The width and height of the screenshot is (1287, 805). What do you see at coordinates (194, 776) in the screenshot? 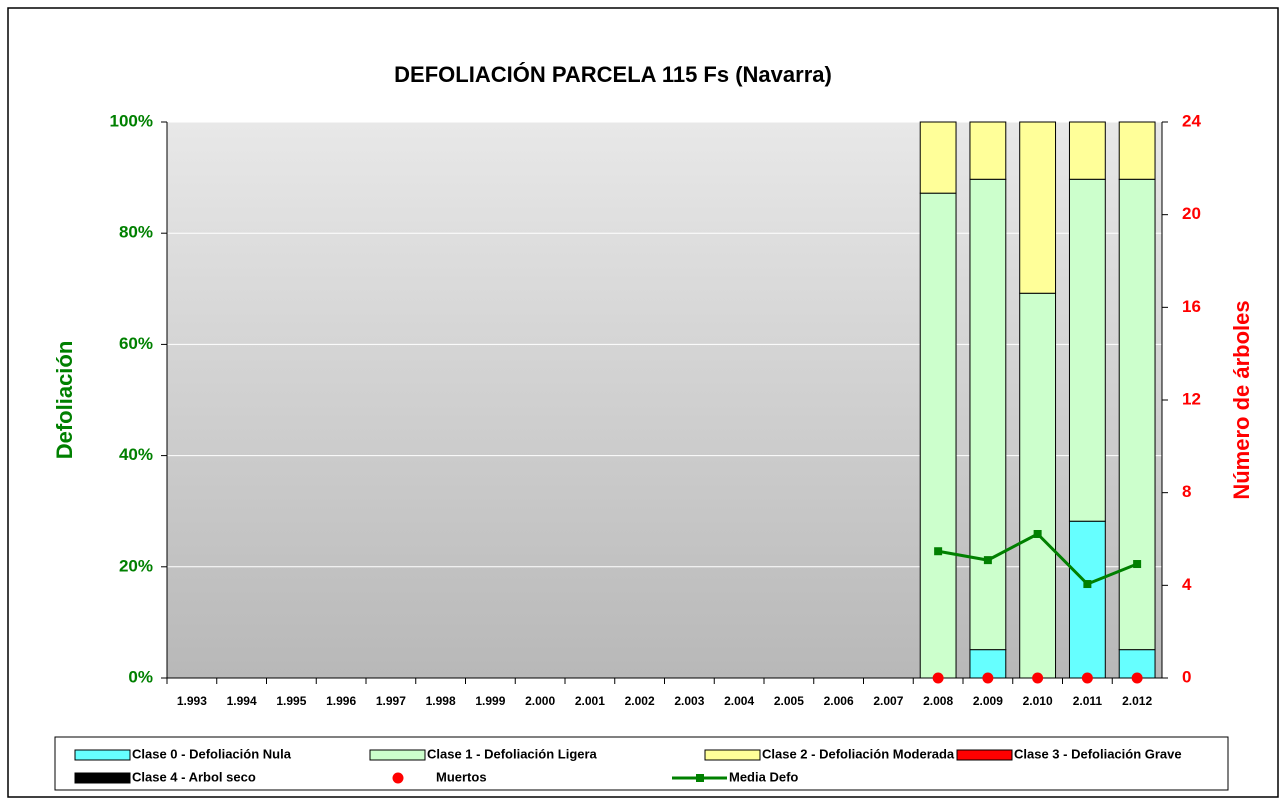
I see `legend-label: Clase 4 - Arbol seco` at bounding box center [194, 776].